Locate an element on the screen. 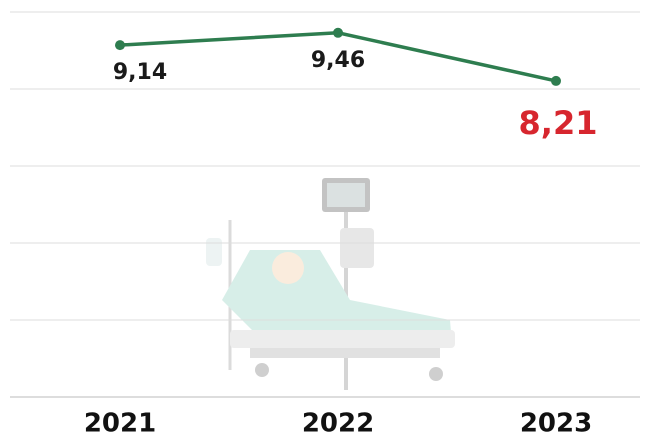  x-tick-label: 2022 is located at coordinates (338, 421).